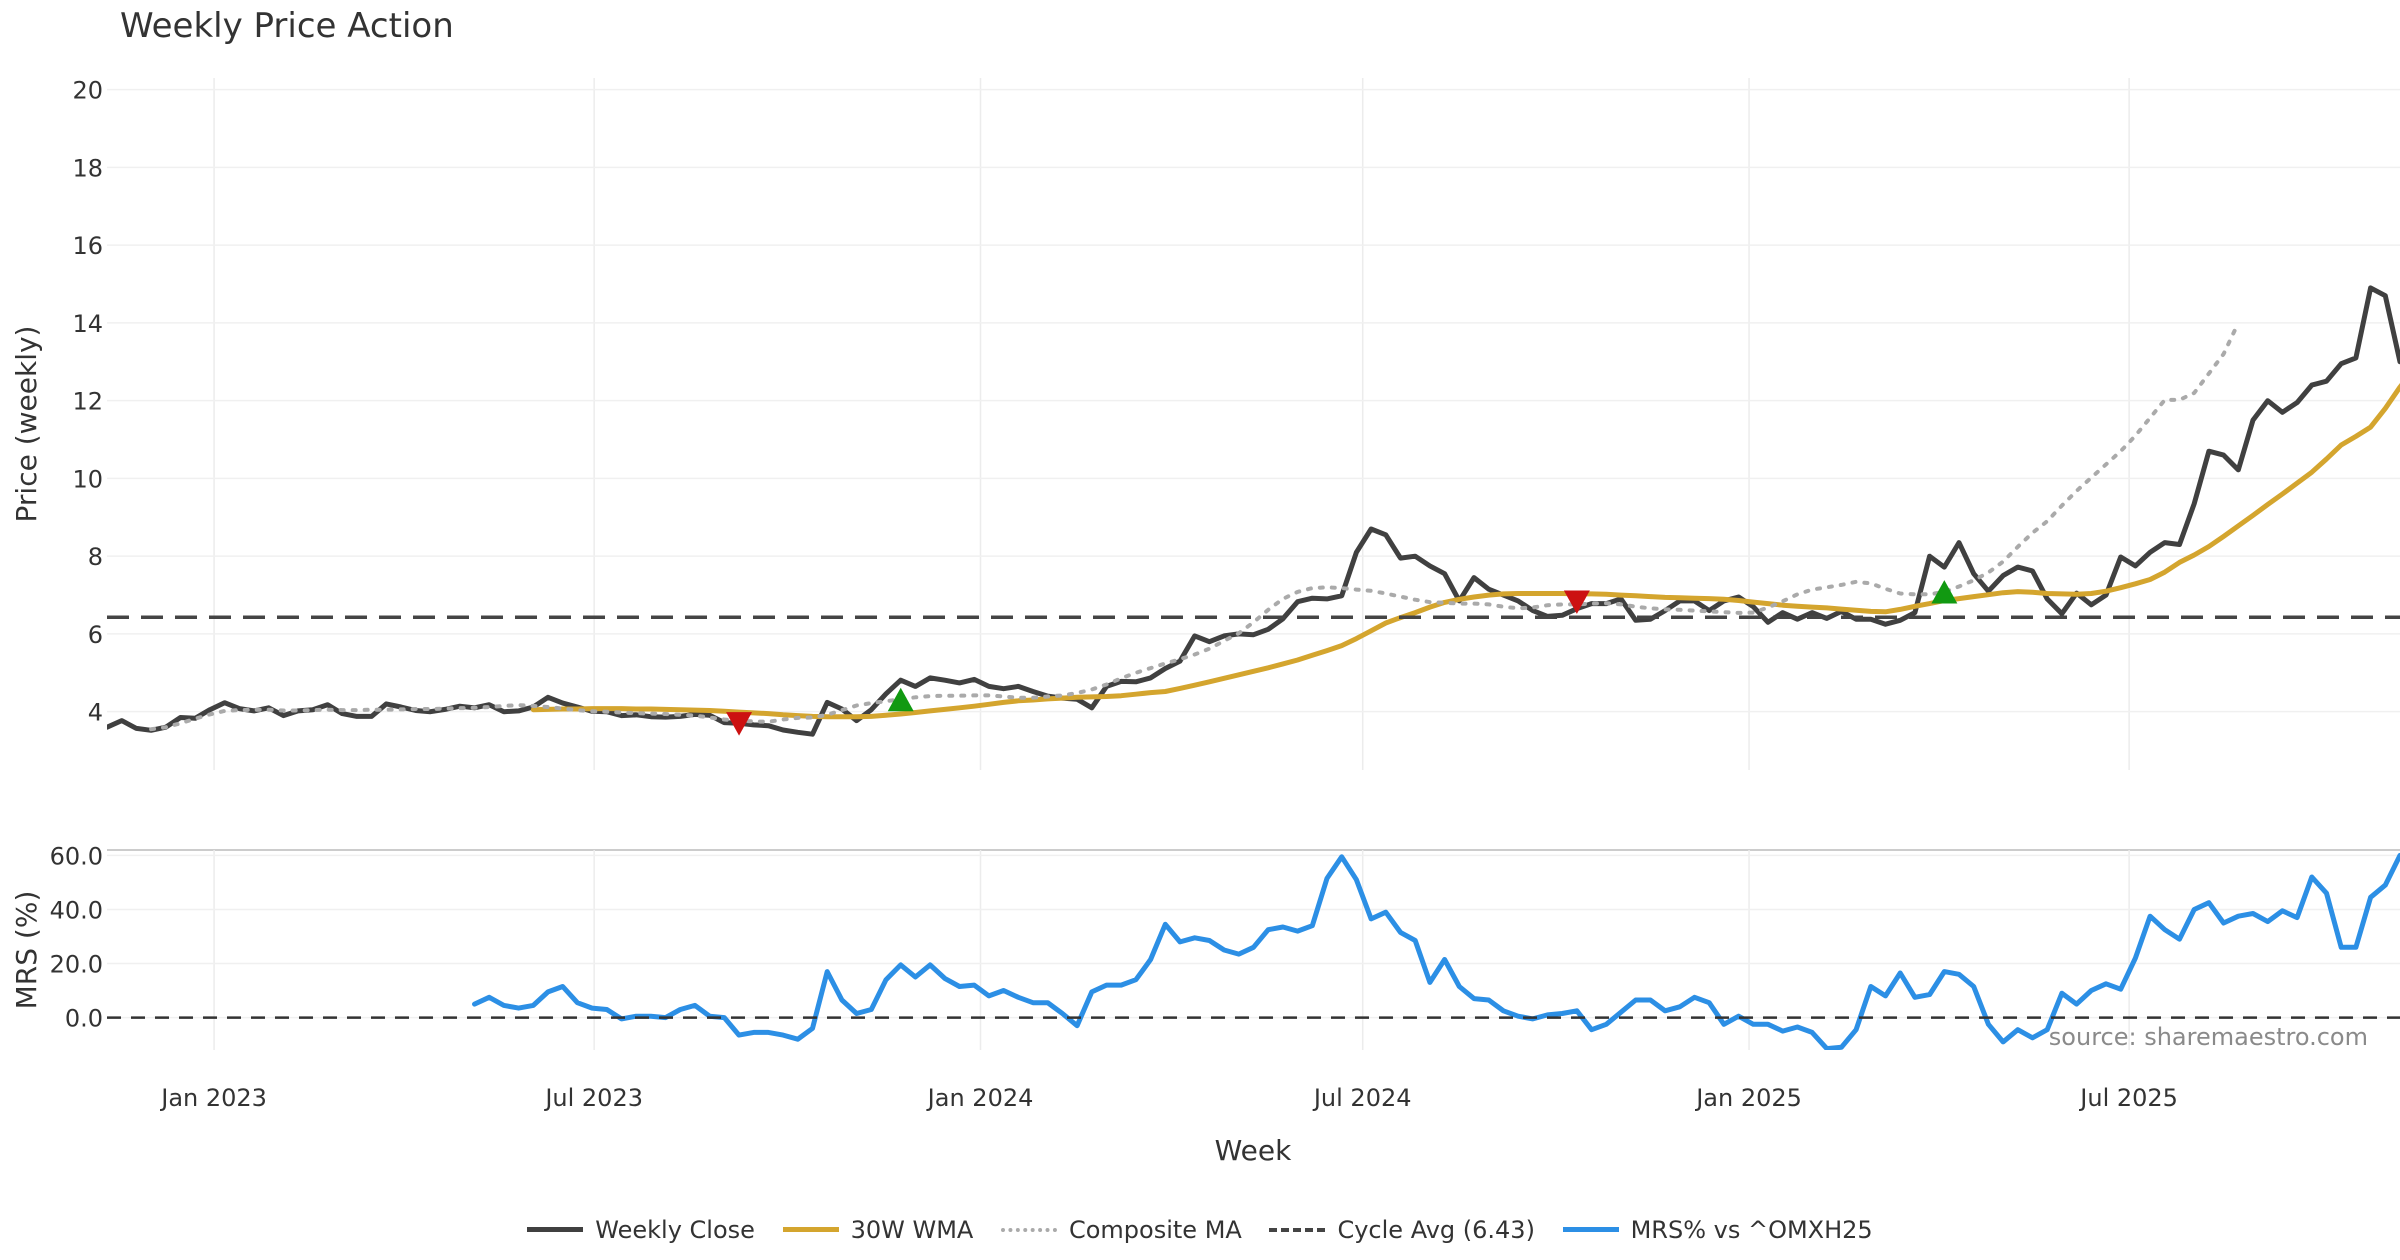 The height and width of the screenshot is (1260, 2400). Describe the element at coordinates (593, 1098) in the screenshot. I see `x-tick-label: Jul 2023` at that location.